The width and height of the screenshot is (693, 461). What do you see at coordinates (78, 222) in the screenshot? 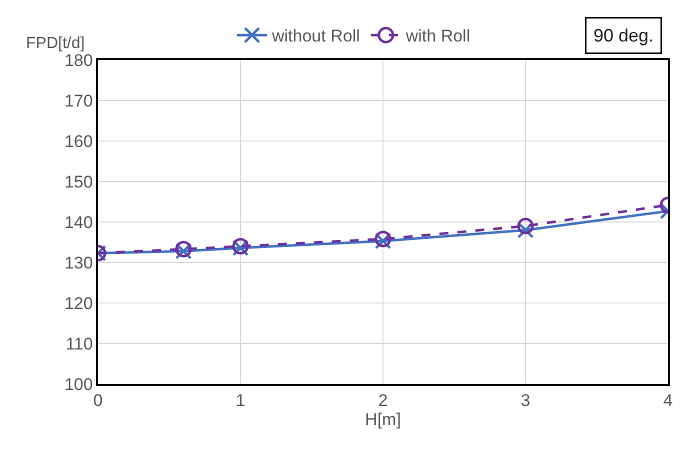
I see `y-tick-label: 140` at bounding box center [78, 222].